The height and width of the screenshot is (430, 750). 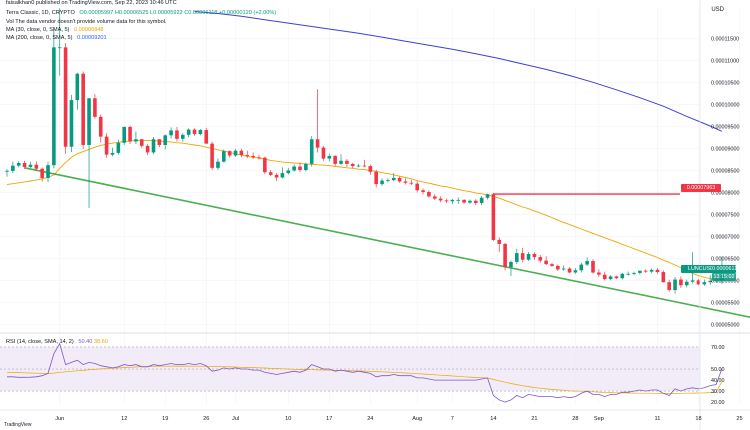 I want to click on ma200-legend: MA (200, close, 0, SMA, 5) 0.00009201, so click(x=56, y=38).